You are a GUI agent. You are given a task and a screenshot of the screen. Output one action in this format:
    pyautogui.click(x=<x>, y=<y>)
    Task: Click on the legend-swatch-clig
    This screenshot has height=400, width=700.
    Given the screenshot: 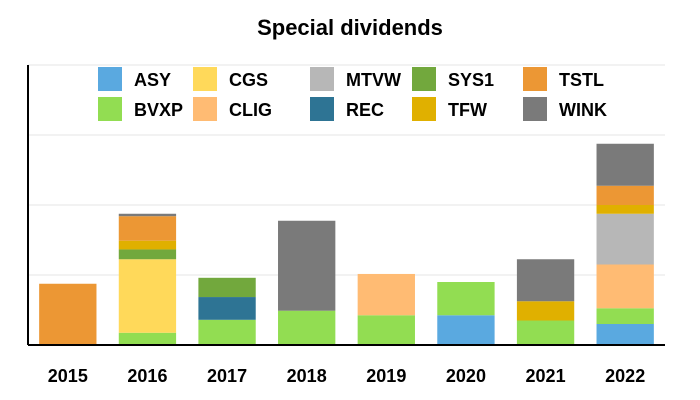 What is the action you would take?
    pyautogui.click(x=205, y=109)
    